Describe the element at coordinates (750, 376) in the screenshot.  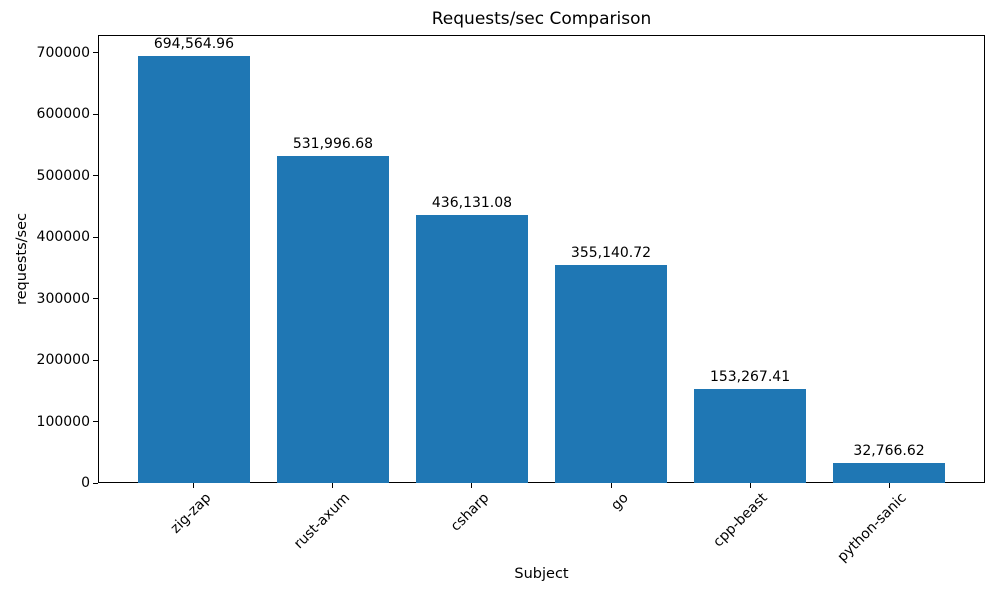
I see `bar-value-label: 153,267.41` at that location.